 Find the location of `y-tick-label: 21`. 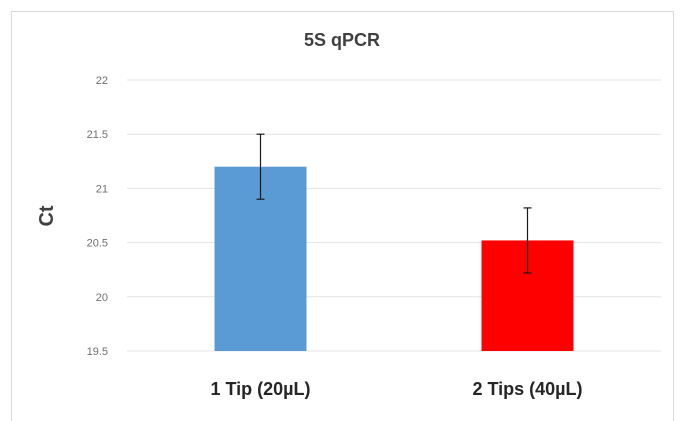

y-tick-label: 21 is located at coordinates (102, 189).